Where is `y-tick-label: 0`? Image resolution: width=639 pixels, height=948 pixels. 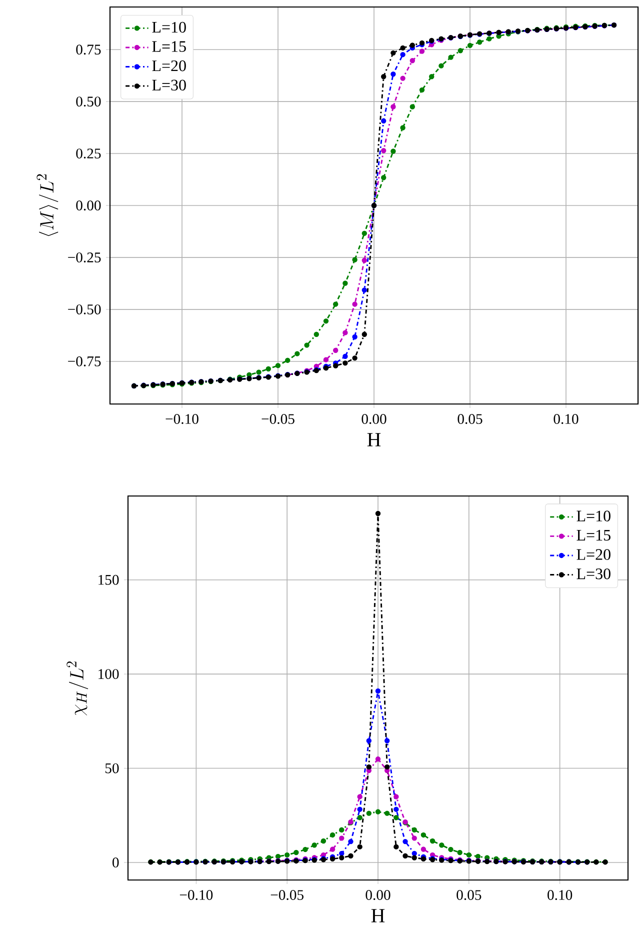
y-tick-label: 0 is located at coordinates (115, 863).